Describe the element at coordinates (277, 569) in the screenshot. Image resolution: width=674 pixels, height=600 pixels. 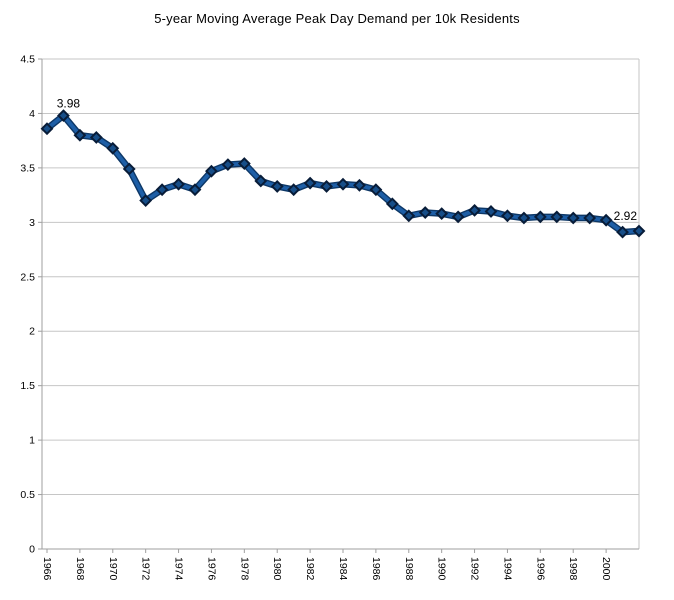
I see `x-axis-tick-label: 1980` at that location.